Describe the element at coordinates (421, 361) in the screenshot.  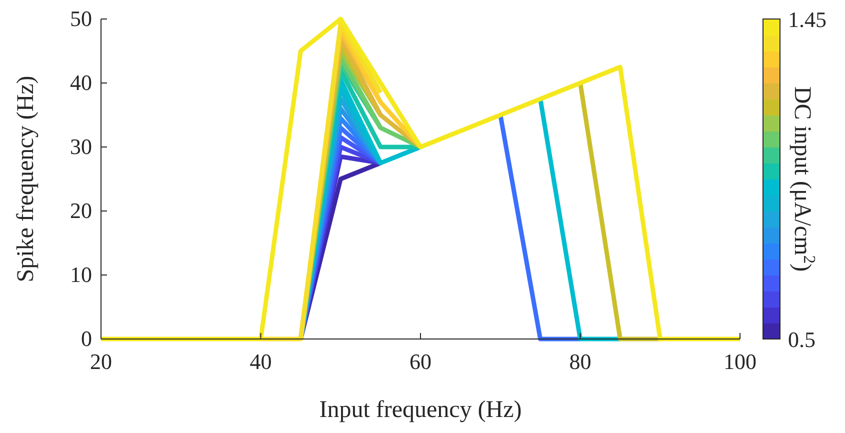
I see `x-tick-label: 60` at that location.